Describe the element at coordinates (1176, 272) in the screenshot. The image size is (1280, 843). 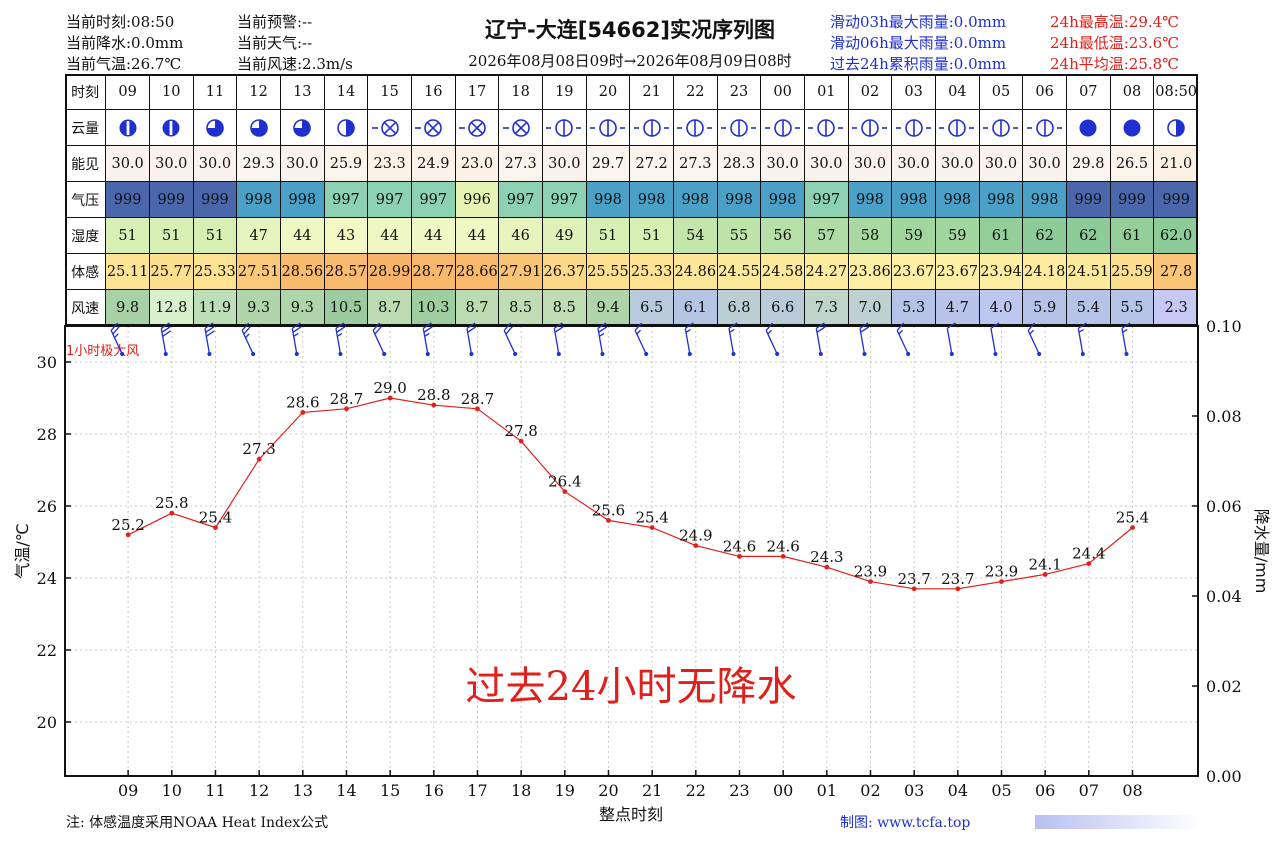
I see `cell-feels-like: 27.8` at that location.